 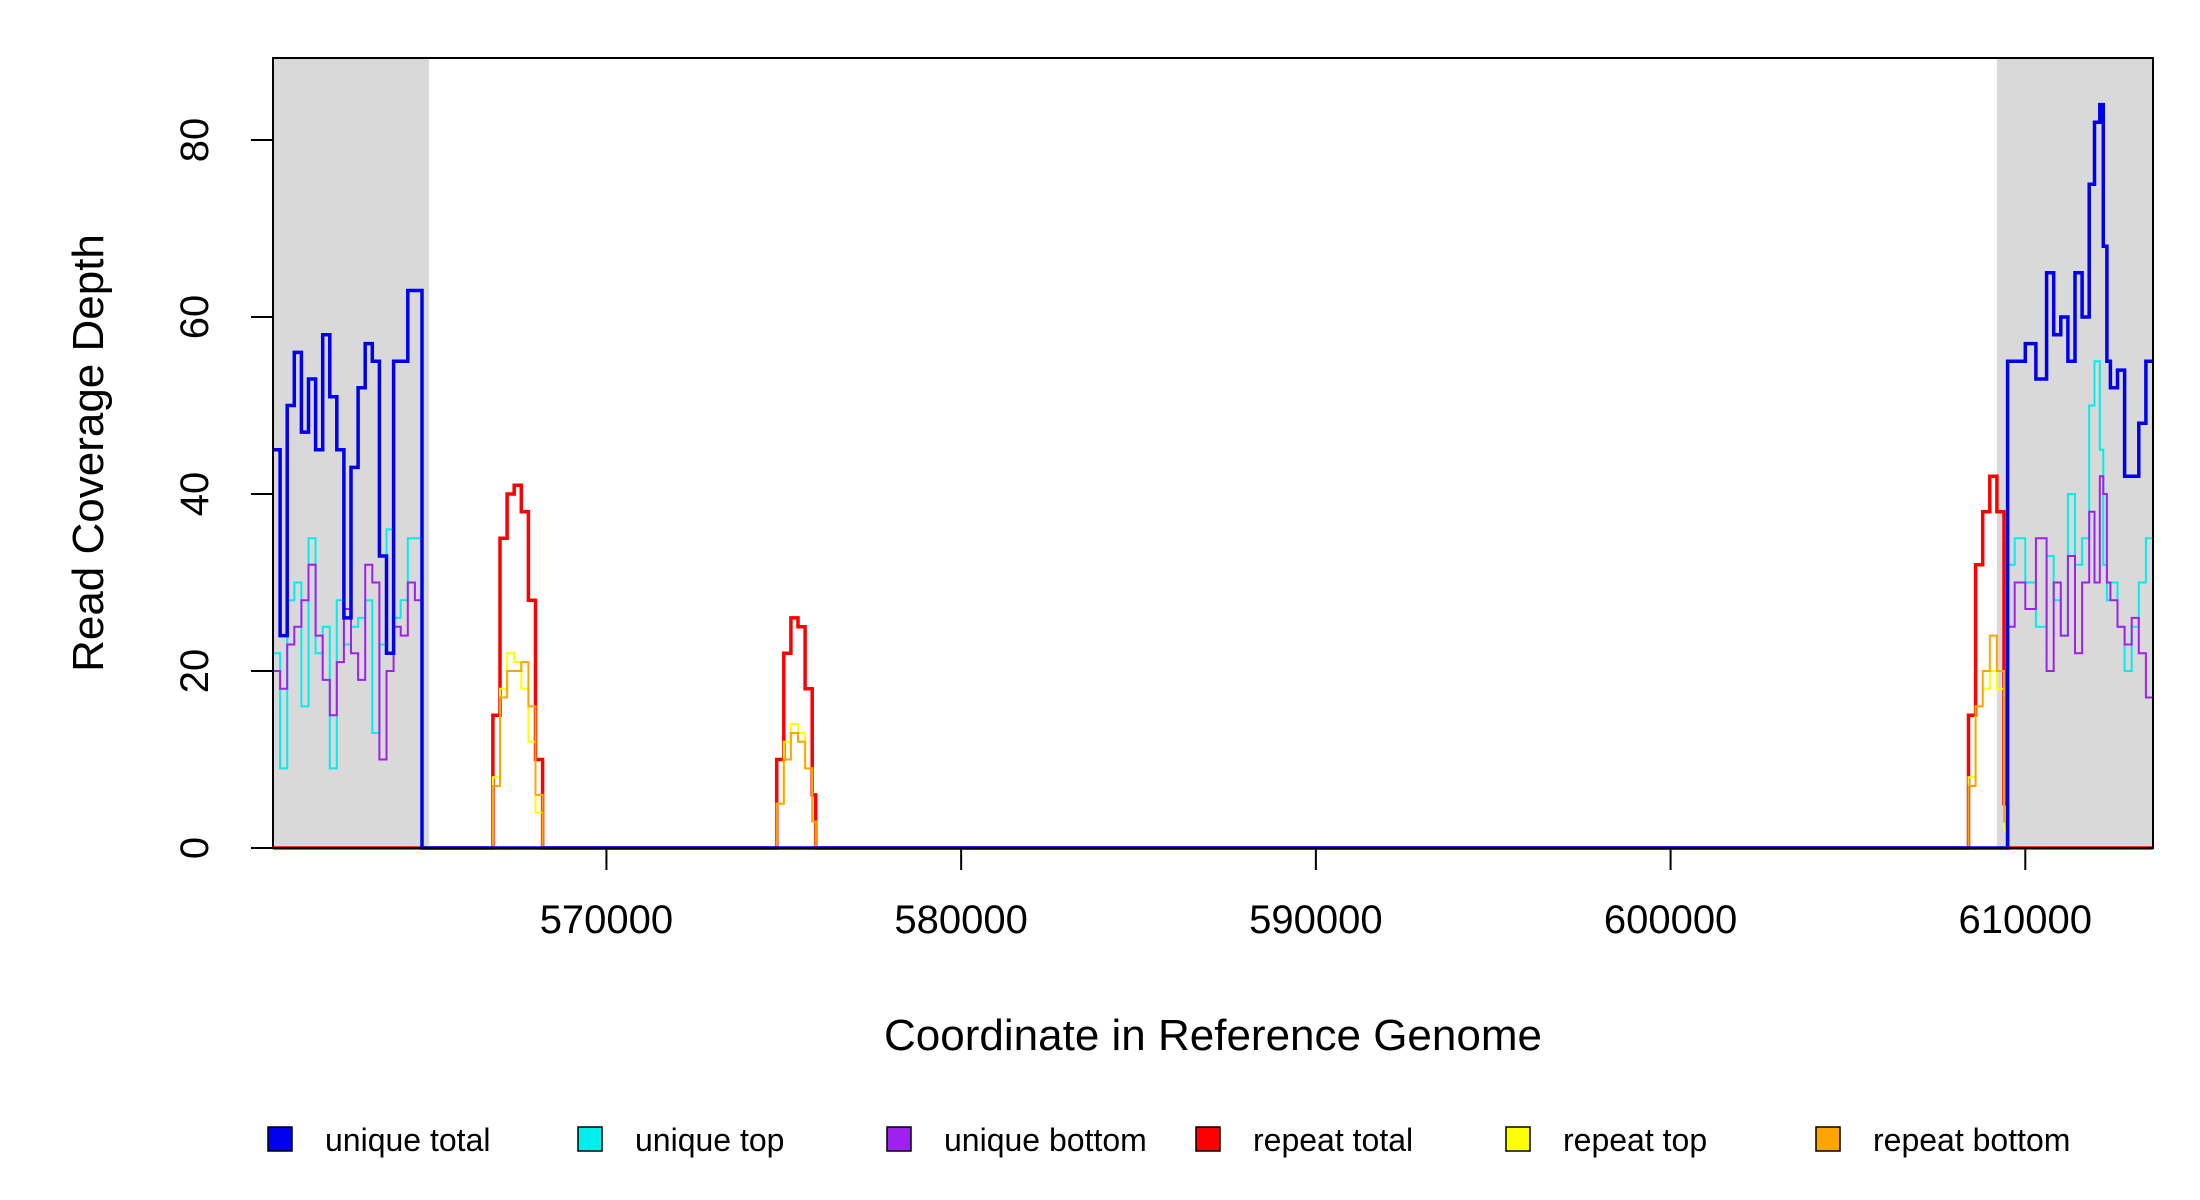 I want to click on y-tick-label-80: 80, so click(x=195, y=140).